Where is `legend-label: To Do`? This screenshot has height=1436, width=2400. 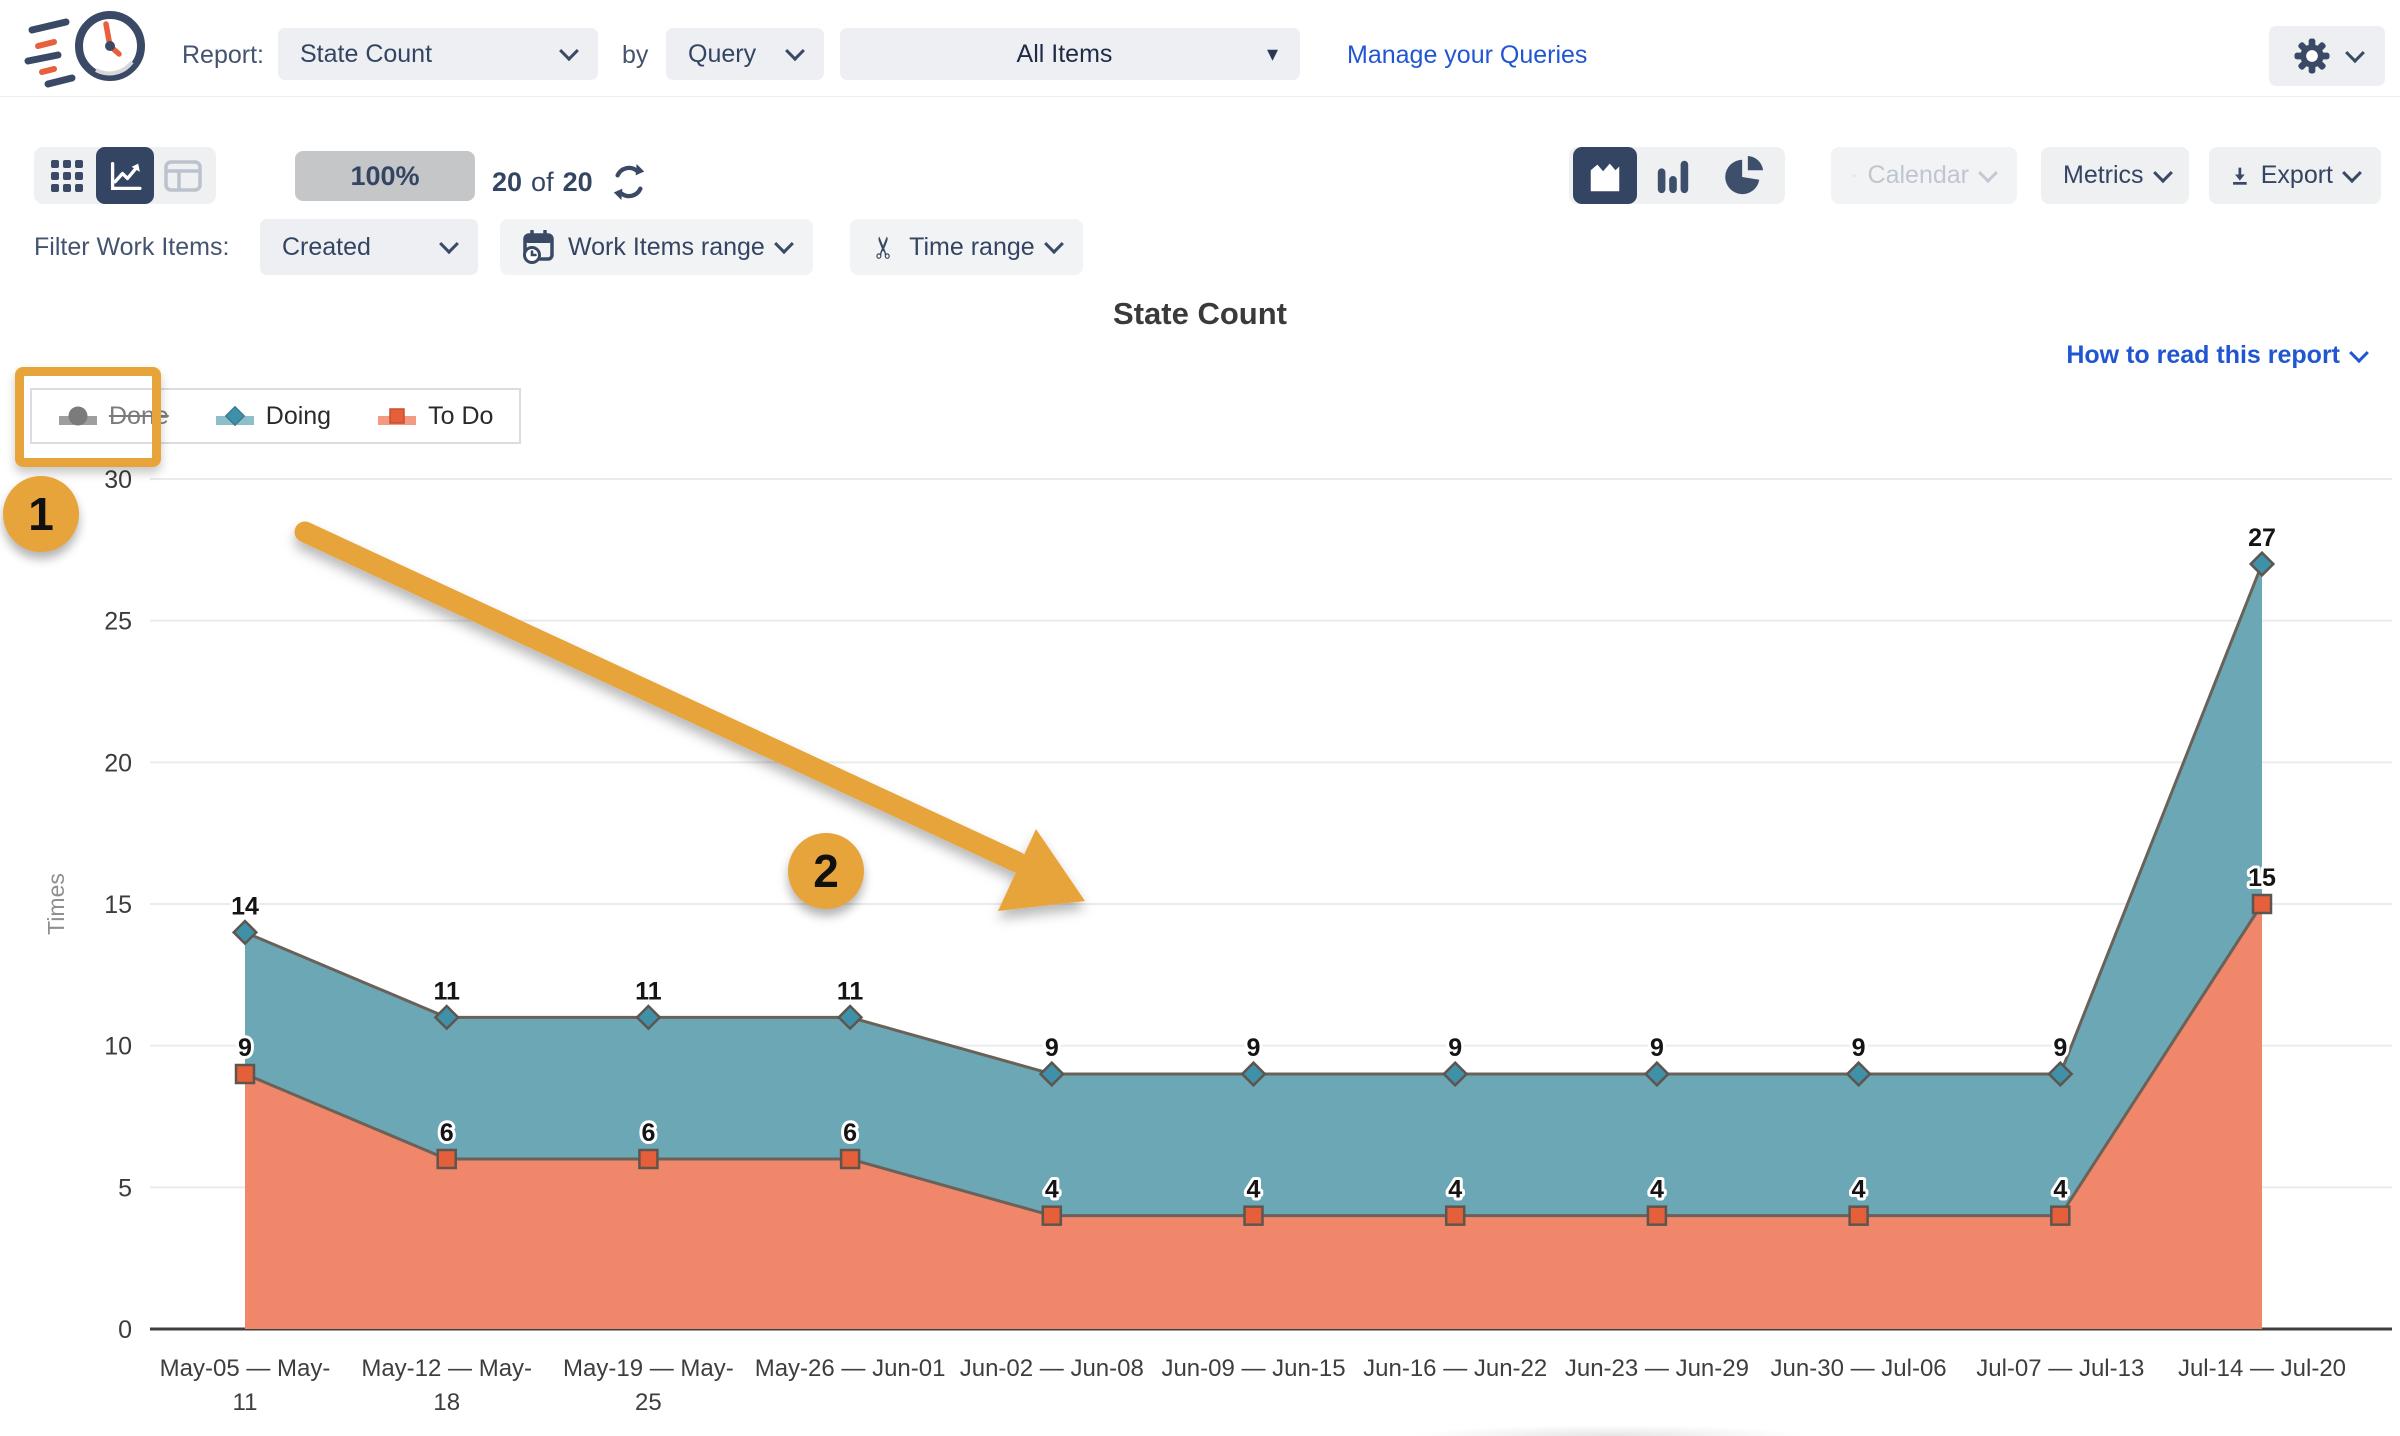 legend-label: To Do is located at coordinates (461, 415).